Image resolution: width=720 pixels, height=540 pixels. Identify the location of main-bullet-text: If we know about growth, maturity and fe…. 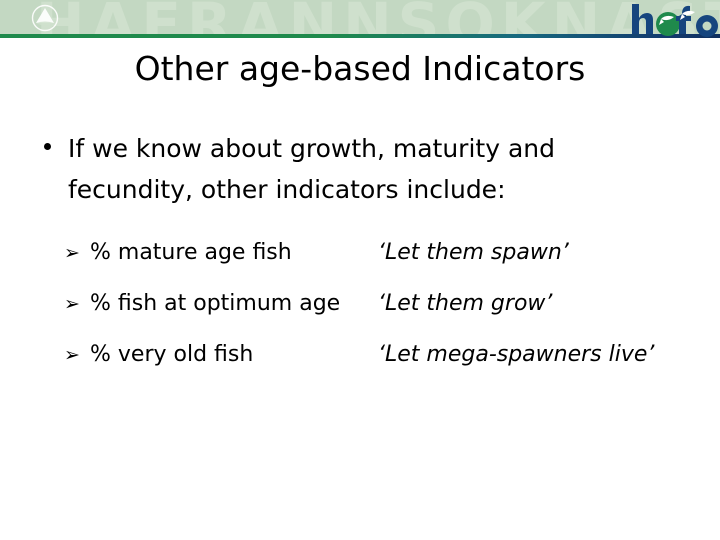
(311, 169).